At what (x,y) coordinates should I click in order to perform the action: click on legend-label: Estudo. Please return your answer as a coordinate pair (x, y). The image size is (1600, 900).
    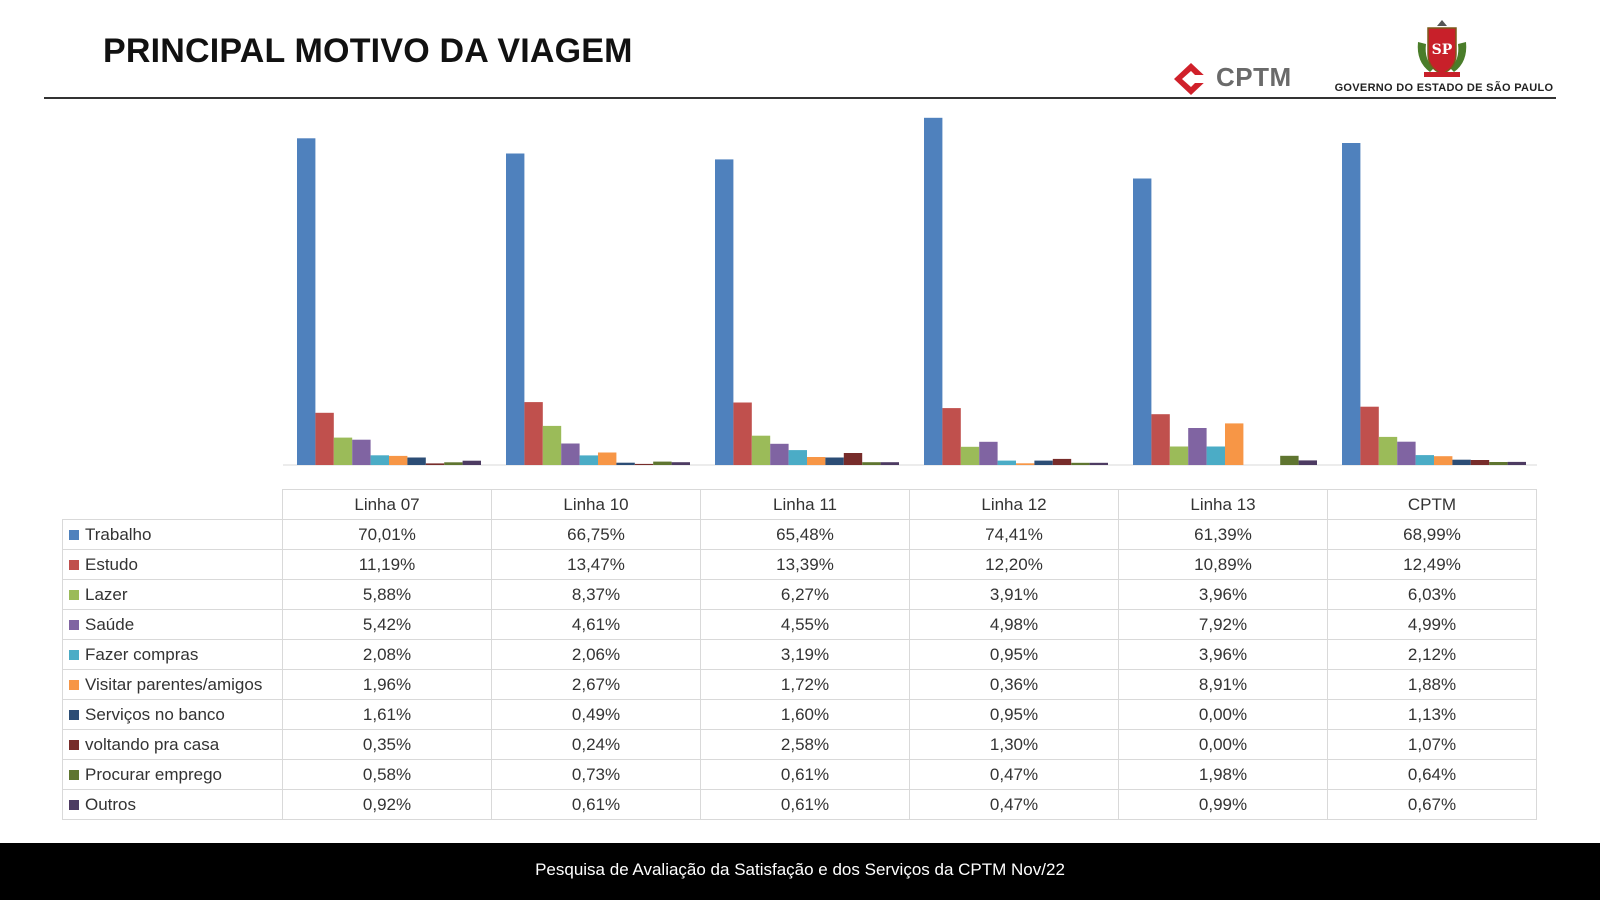
    Looking at the image, I should click on (111, 564).